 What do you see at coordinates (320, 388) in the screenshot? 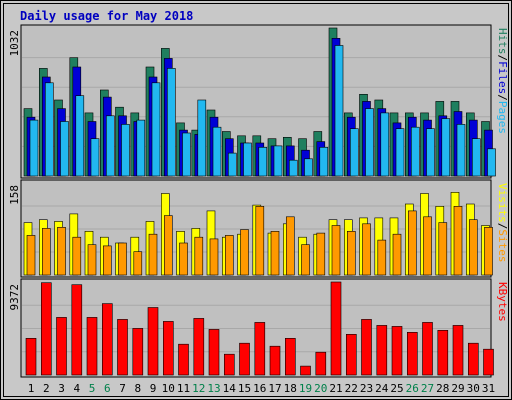
I see `x-tick-label-day-20: 20` at bounding box center [320, 388].